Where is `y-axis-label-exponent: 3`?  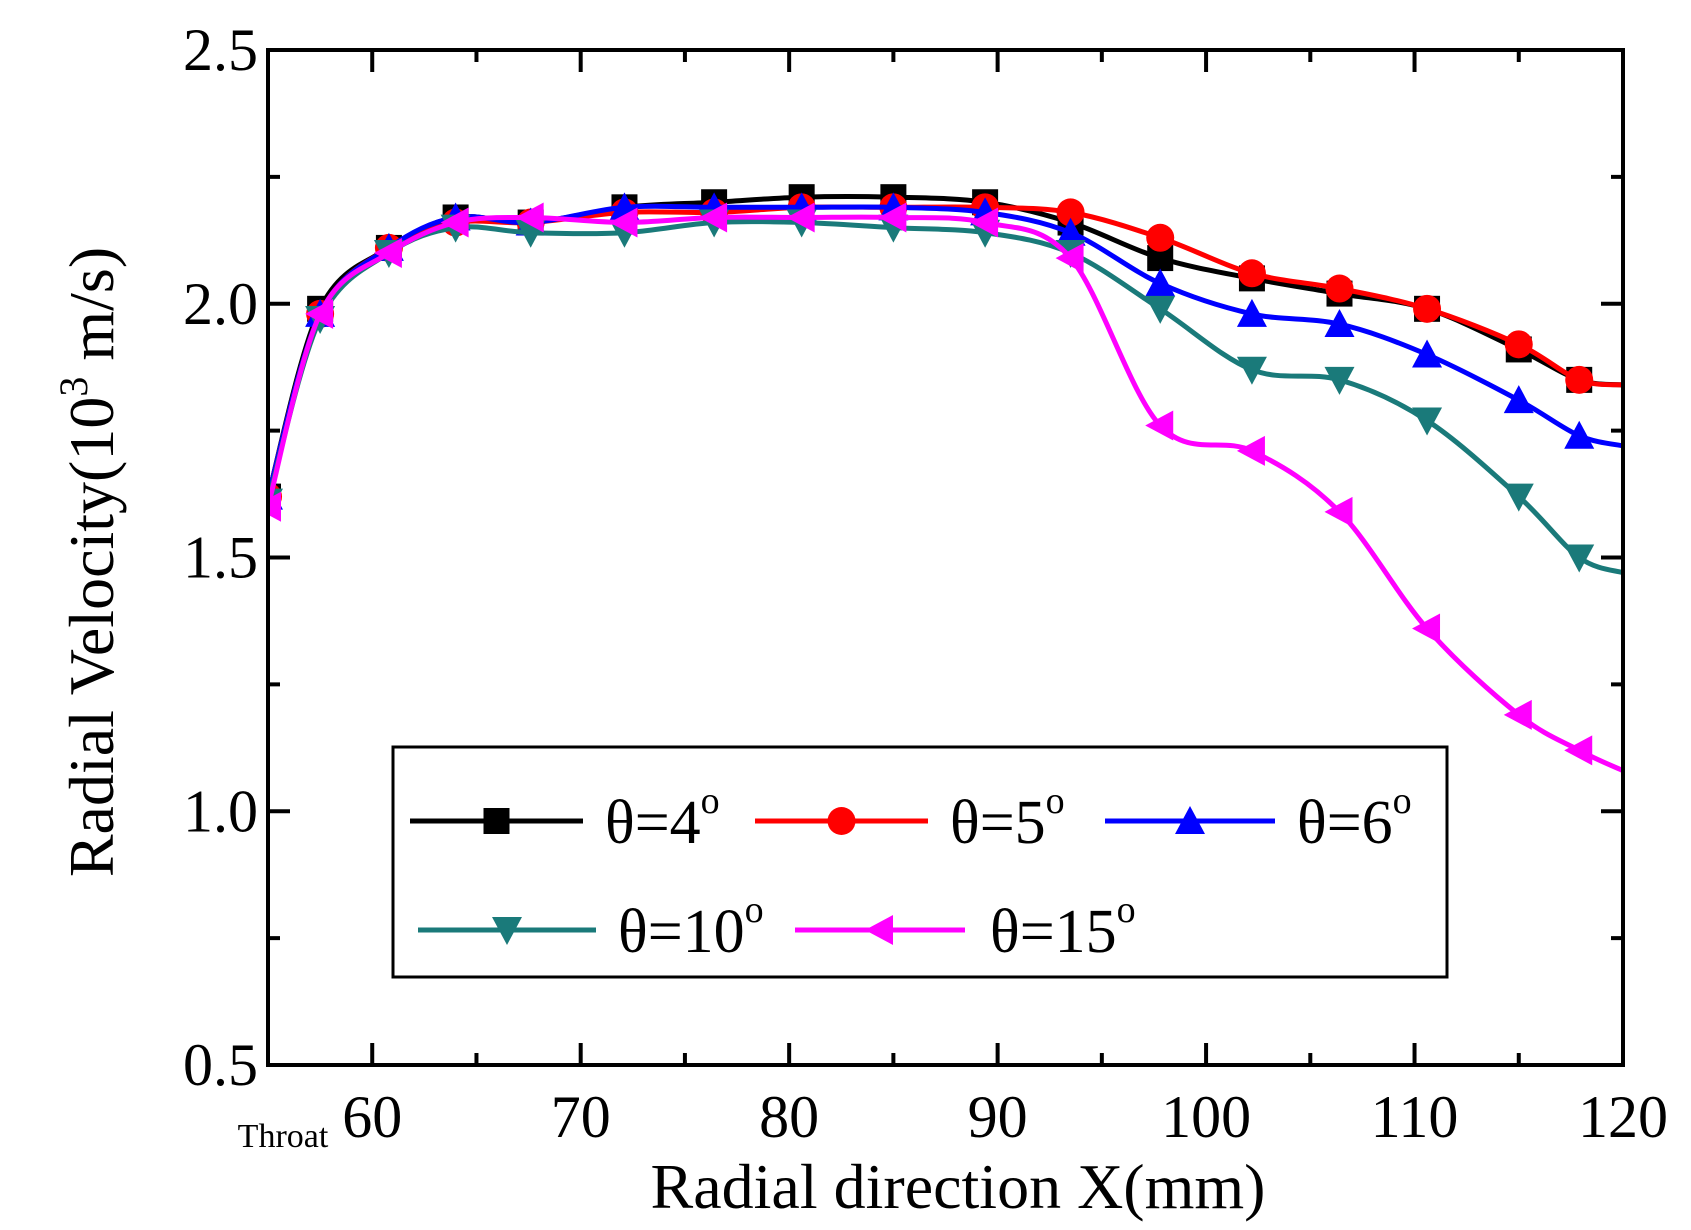 y-axis-label-exponent: 3 is located at coordinates (73, 387).